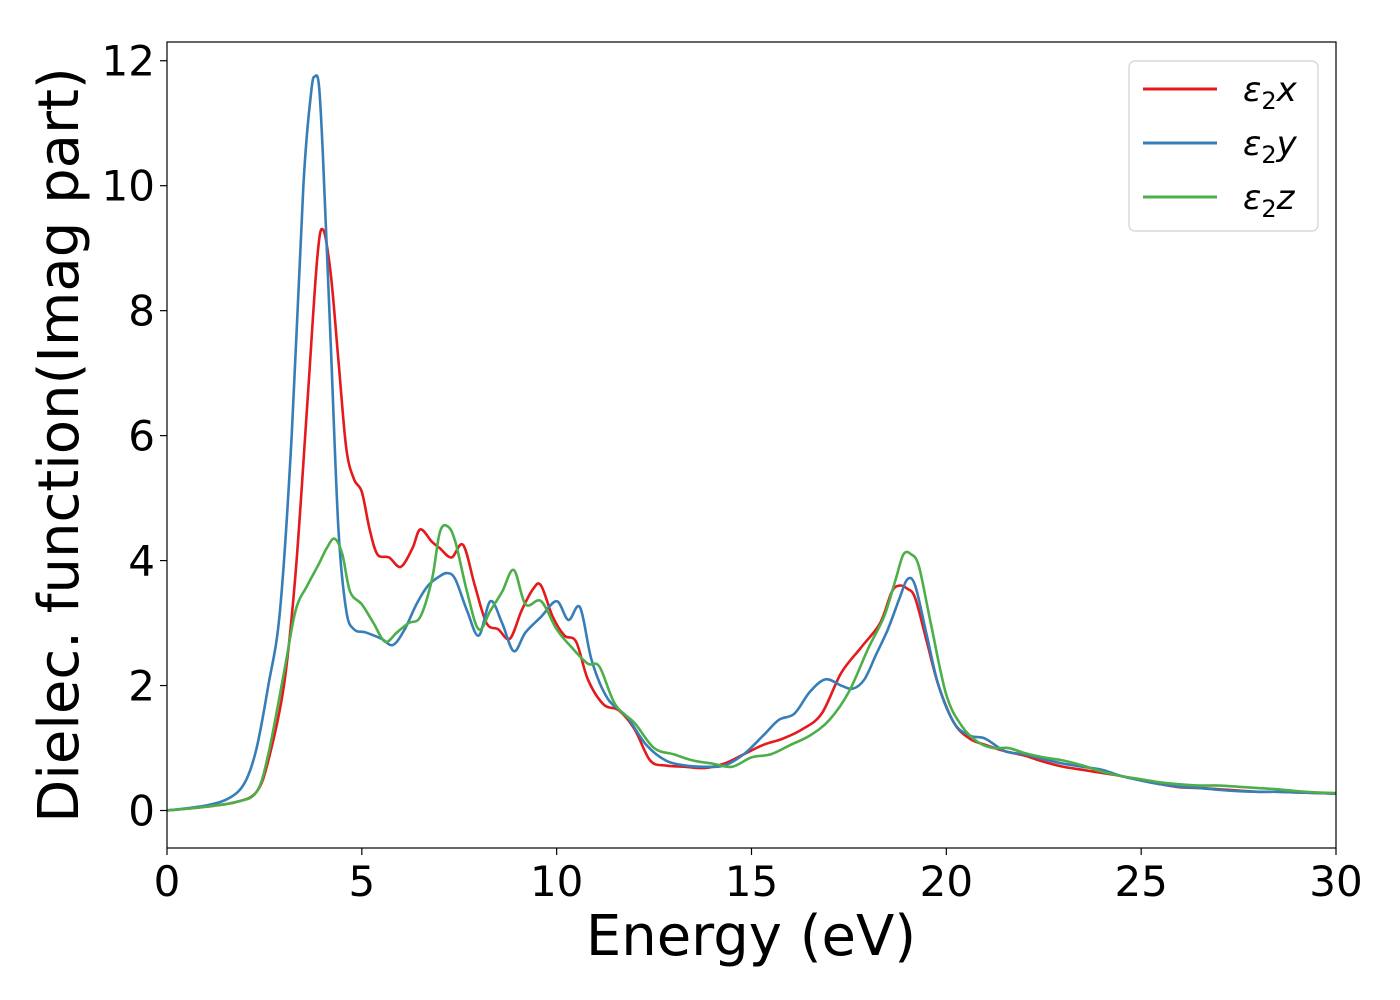 The height and width of the screenshot is (1000, 1400). What do you see at coordinates (556, 881) in the screenshot?
I see `x-tick-label: 10` at bounding box center [556, 881].